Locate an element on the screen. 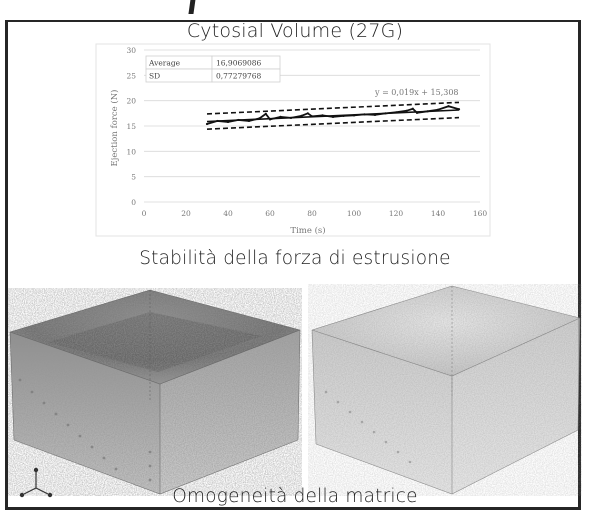  x-tick-label: 160 is located at coordinates (480, 213).